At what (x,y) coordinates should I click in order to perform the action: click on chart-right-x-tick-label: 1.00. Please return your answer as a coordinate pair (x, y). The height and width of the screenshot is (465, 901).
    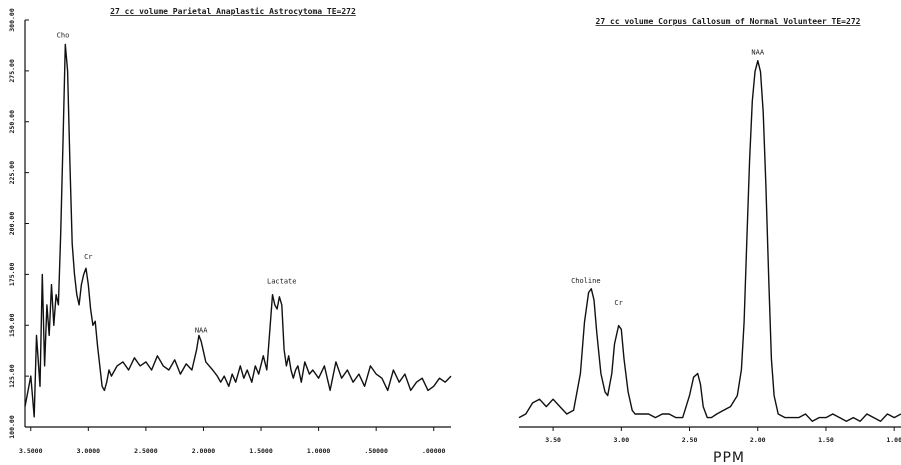
    Looking at the image, I should click on (893, 440).